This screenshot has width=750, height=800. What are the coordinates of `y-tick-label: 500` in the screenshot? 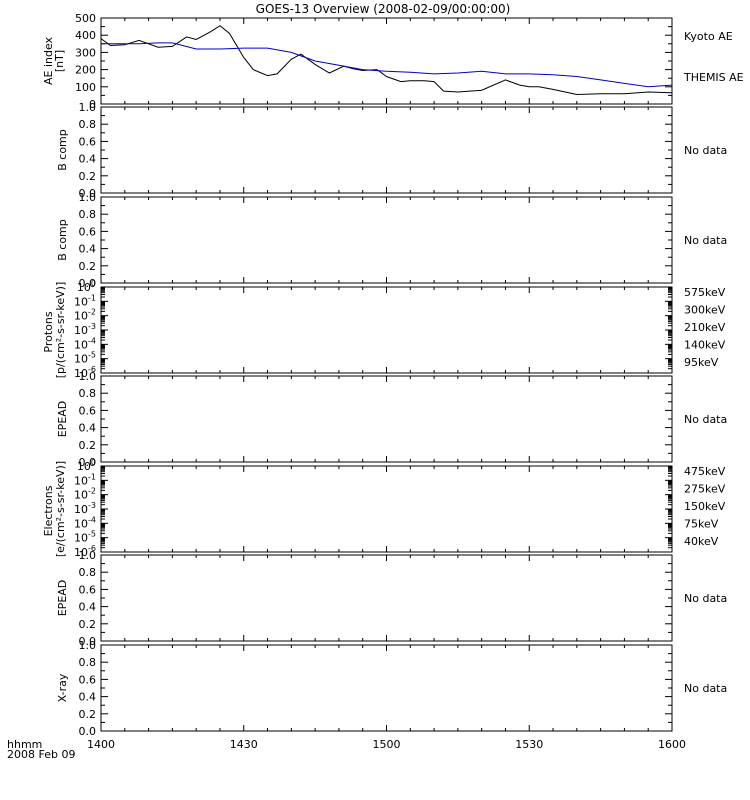 It's located at (85, 18).